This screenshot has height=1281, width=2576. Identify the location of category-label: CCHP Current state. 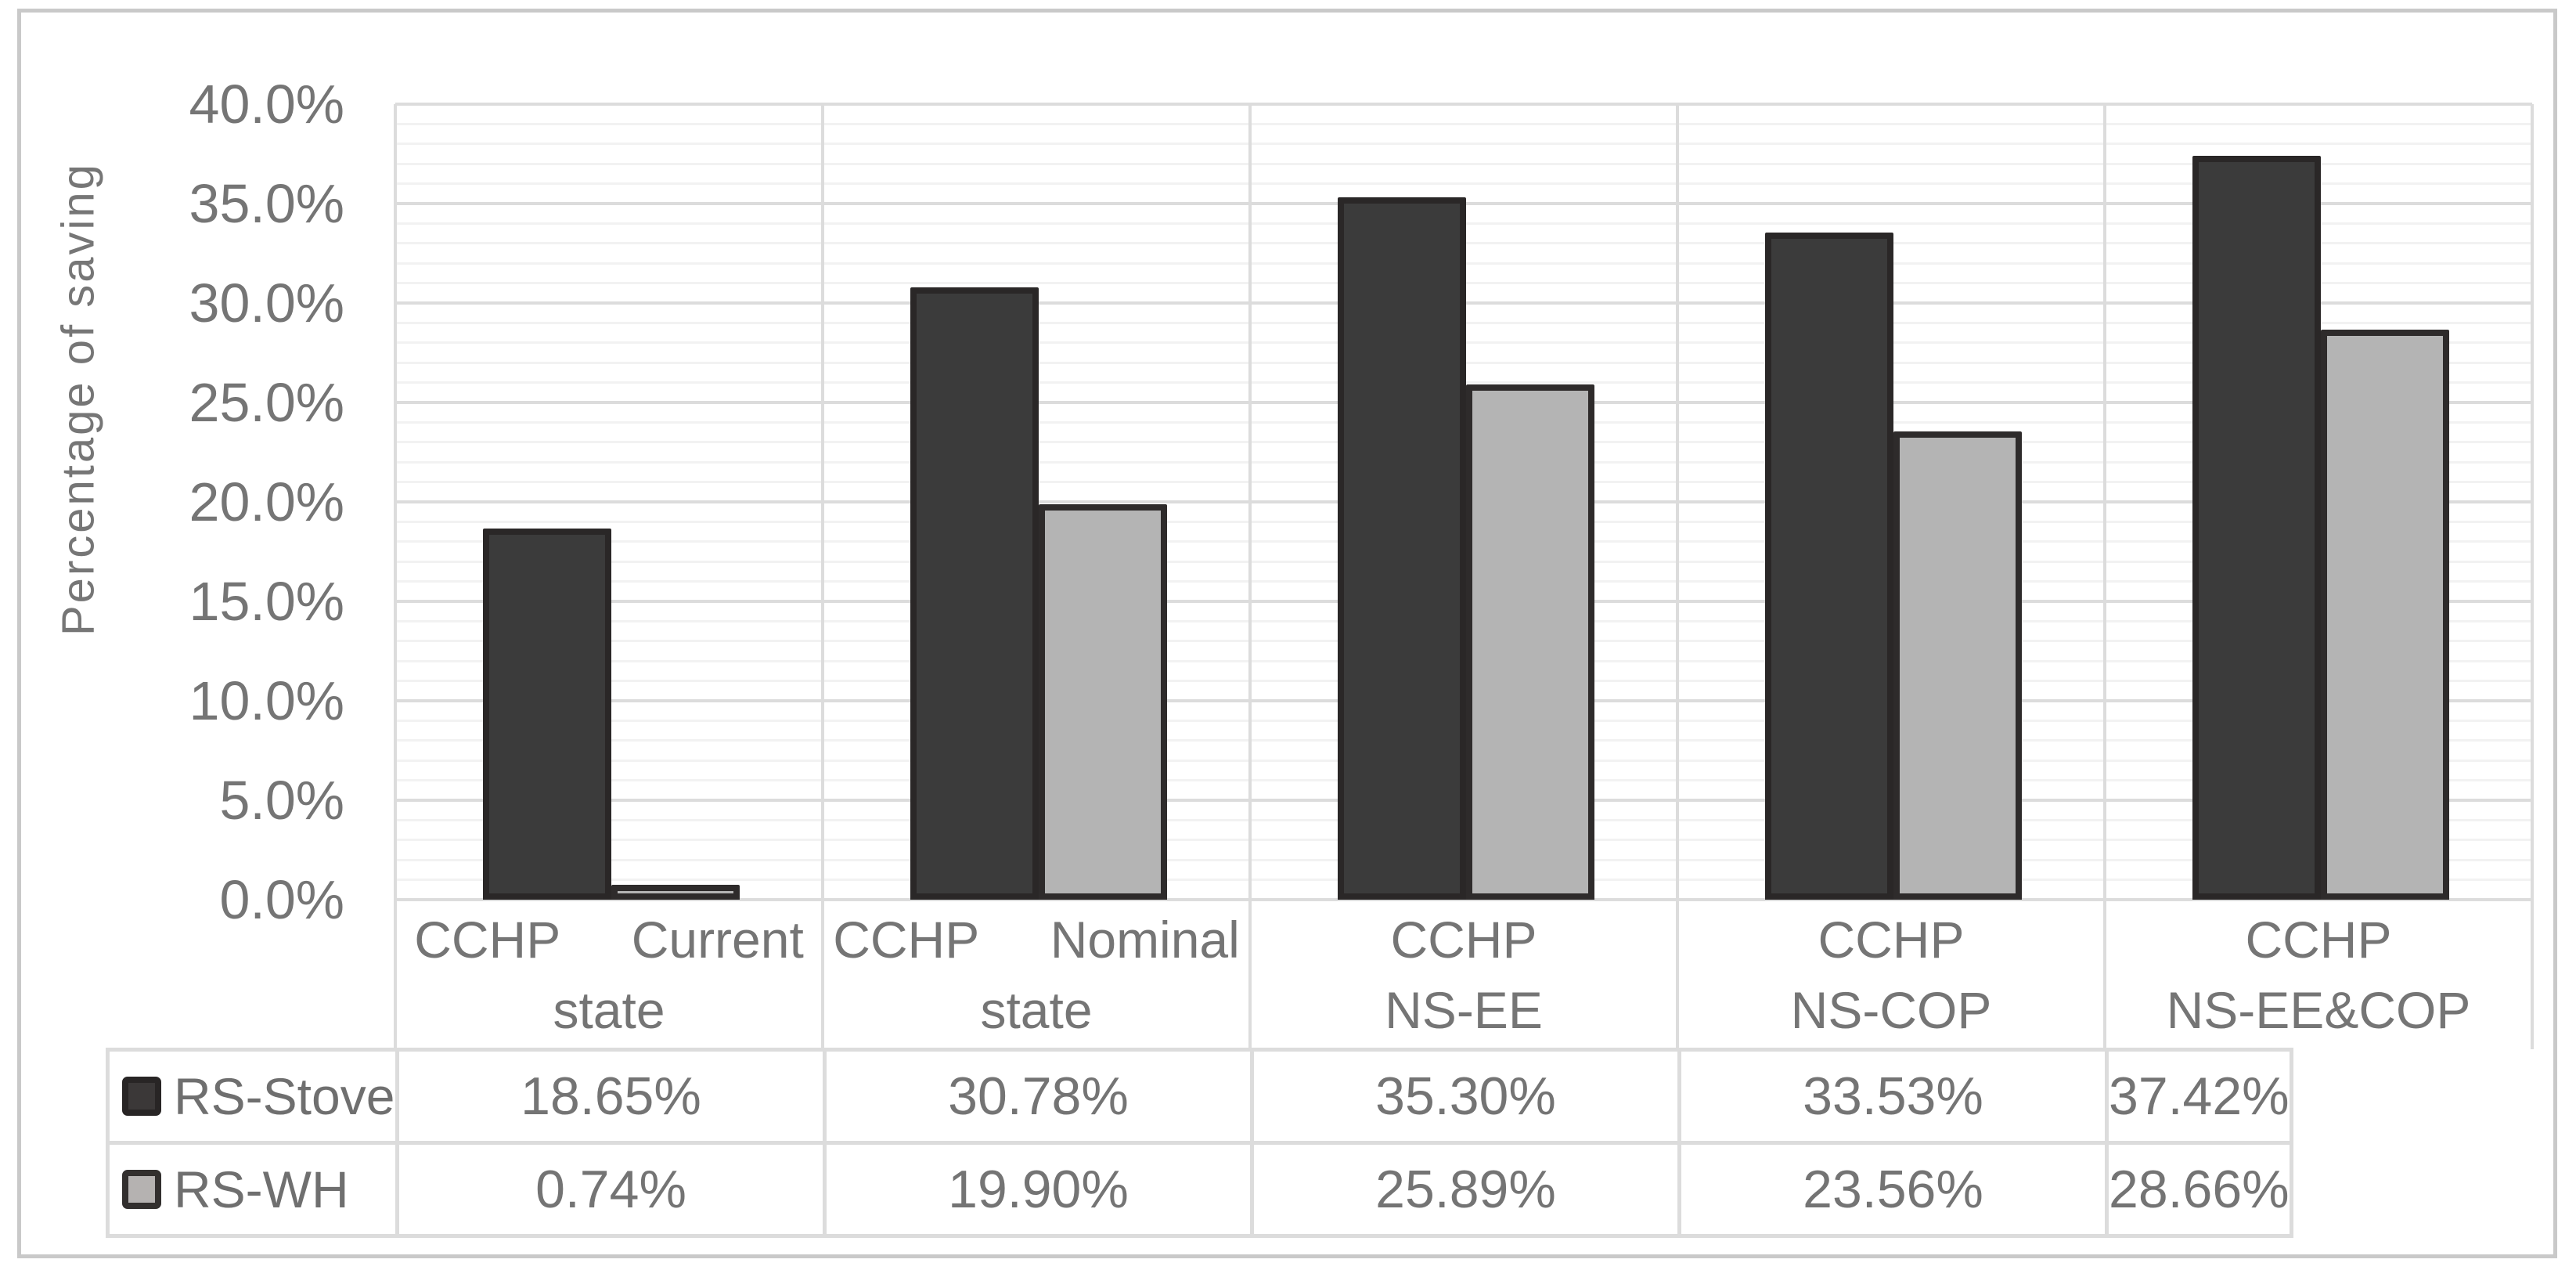
(609, 975).